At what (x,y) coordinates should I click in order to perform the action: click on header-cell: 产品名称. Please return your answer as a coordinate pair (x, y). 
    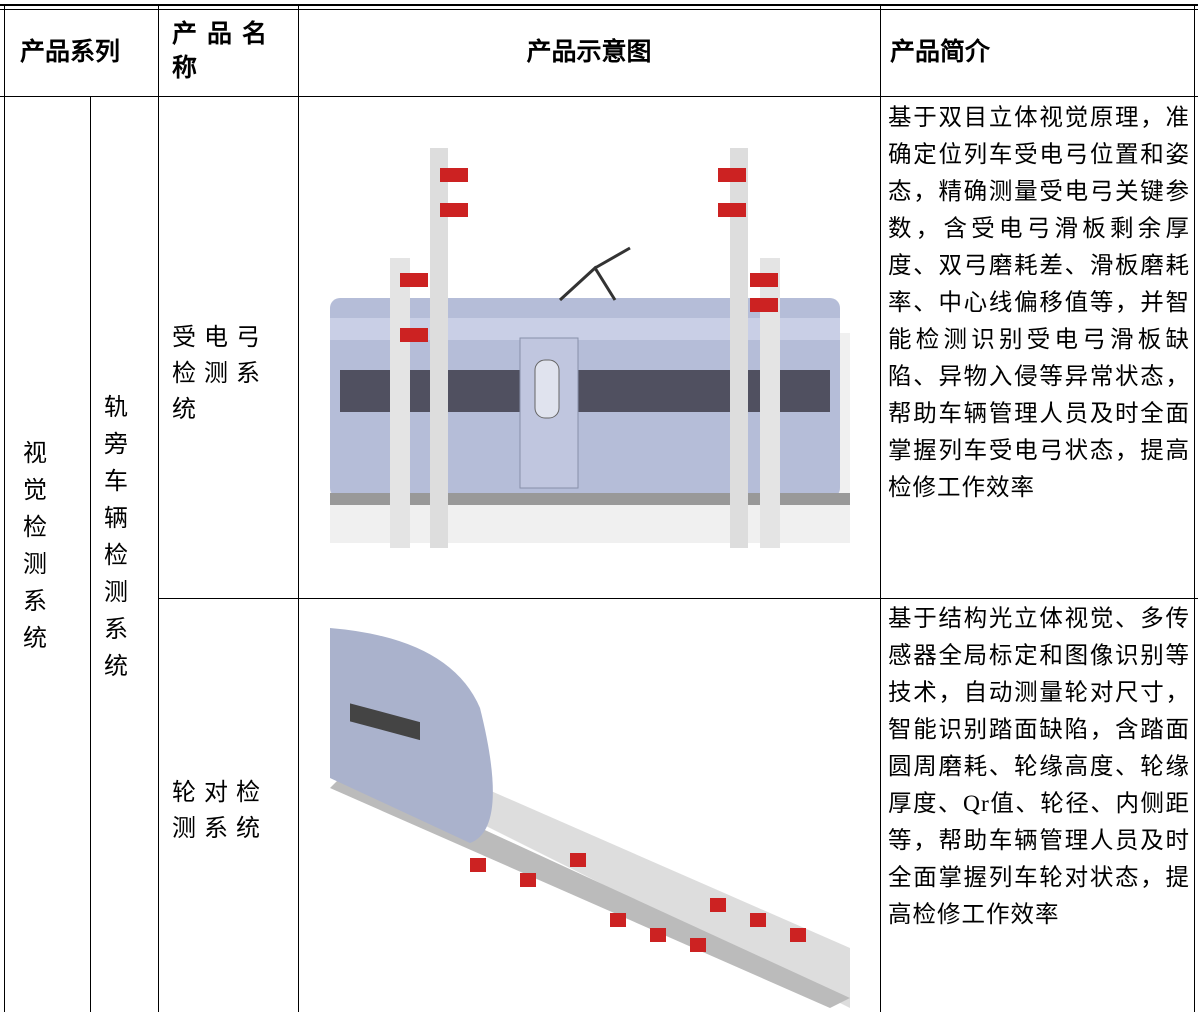
    Looking at the image, I should click on (225, 51).